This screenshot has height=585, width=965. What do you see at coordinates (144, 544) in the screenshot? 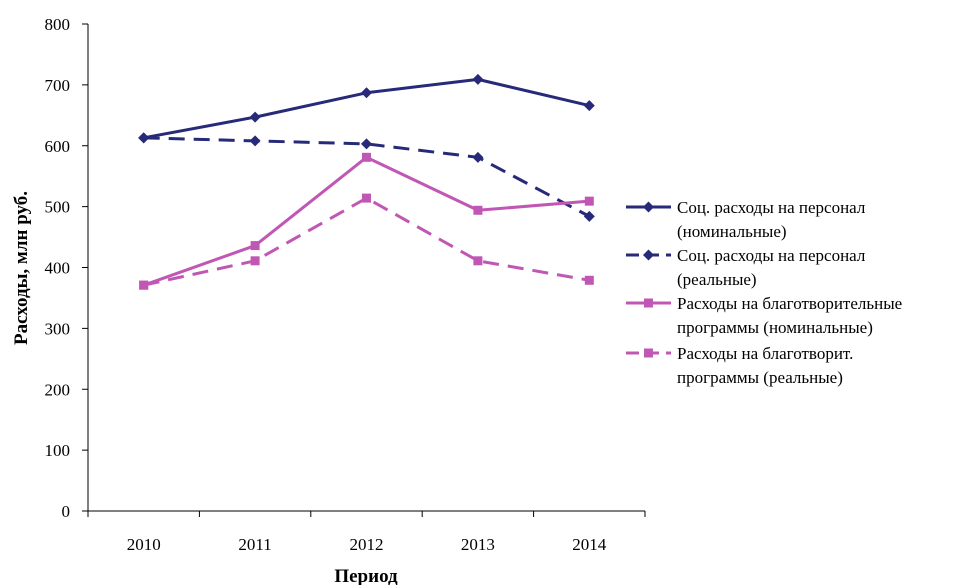
I see `x-tick-label: 2010` at bounding box center [144, 544].